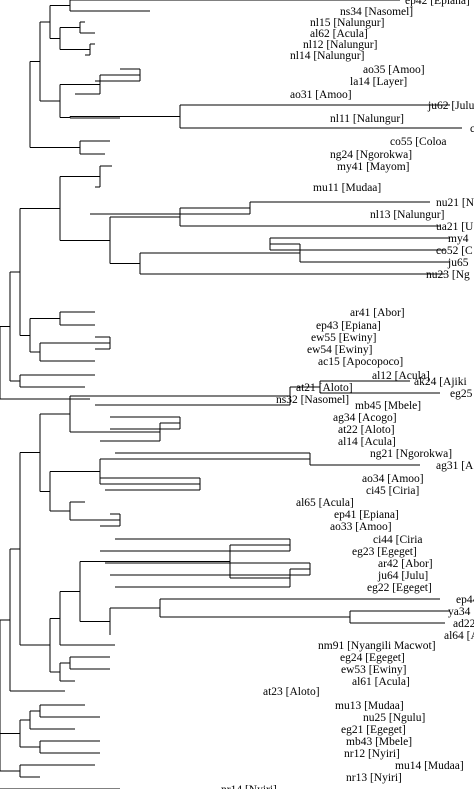 This screenshot has height=789, width=474. What do you see at coordinates (367, 119) in the screenshot?
I see `leaf-label: nl11 [Nalungur]` at bounding box center [367, 119].